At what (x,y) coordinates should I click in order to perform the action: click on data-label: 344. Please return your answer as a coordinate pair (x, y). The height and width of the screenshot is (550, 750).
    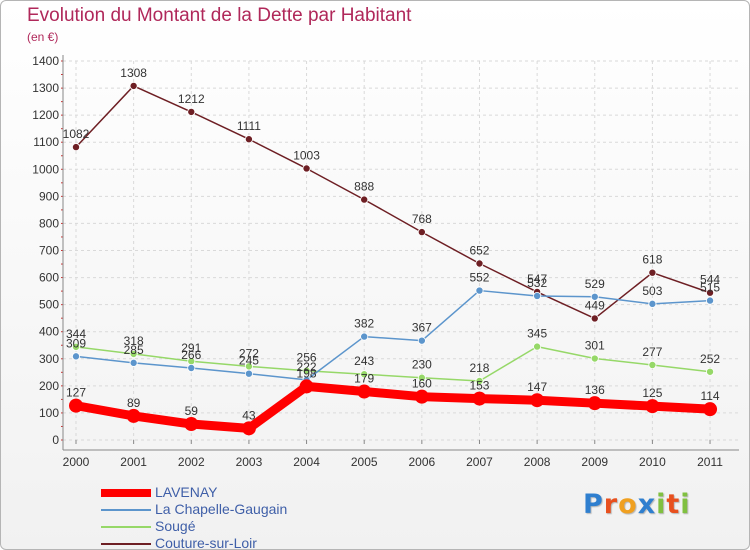
    Looking at the image, I should click on (76, 334).